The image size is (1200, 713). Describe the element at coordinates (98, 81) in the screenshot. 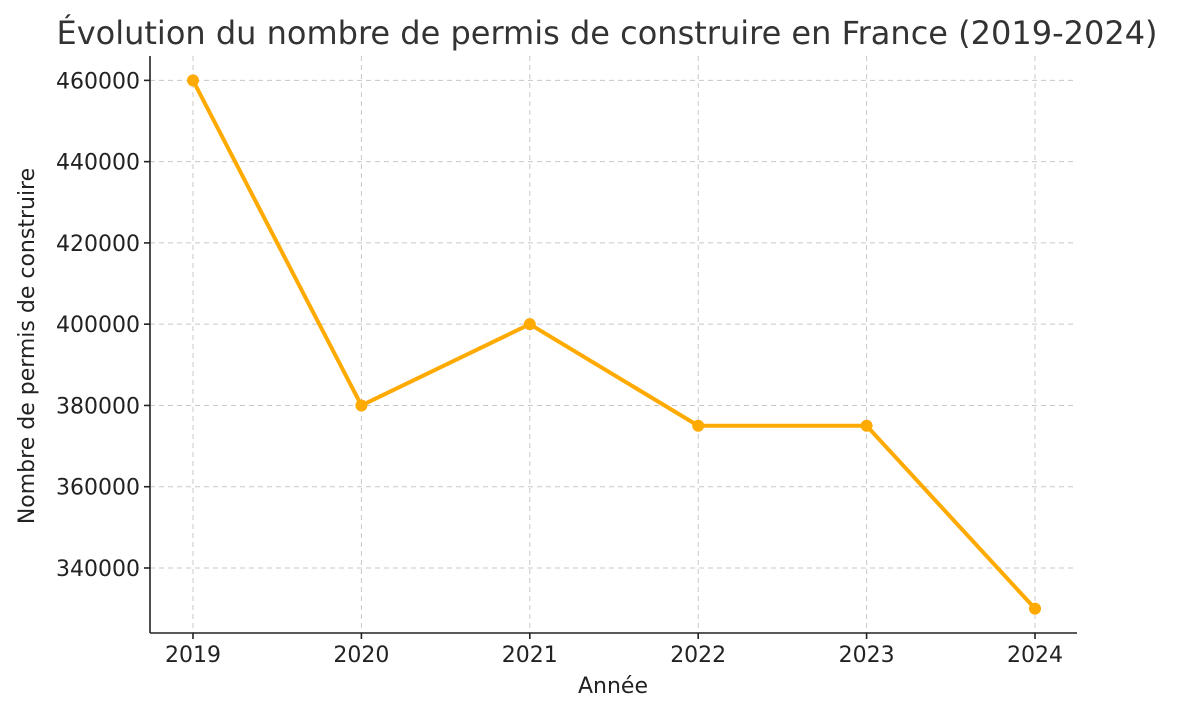

I see `y-tick-label: 460000` at that location.